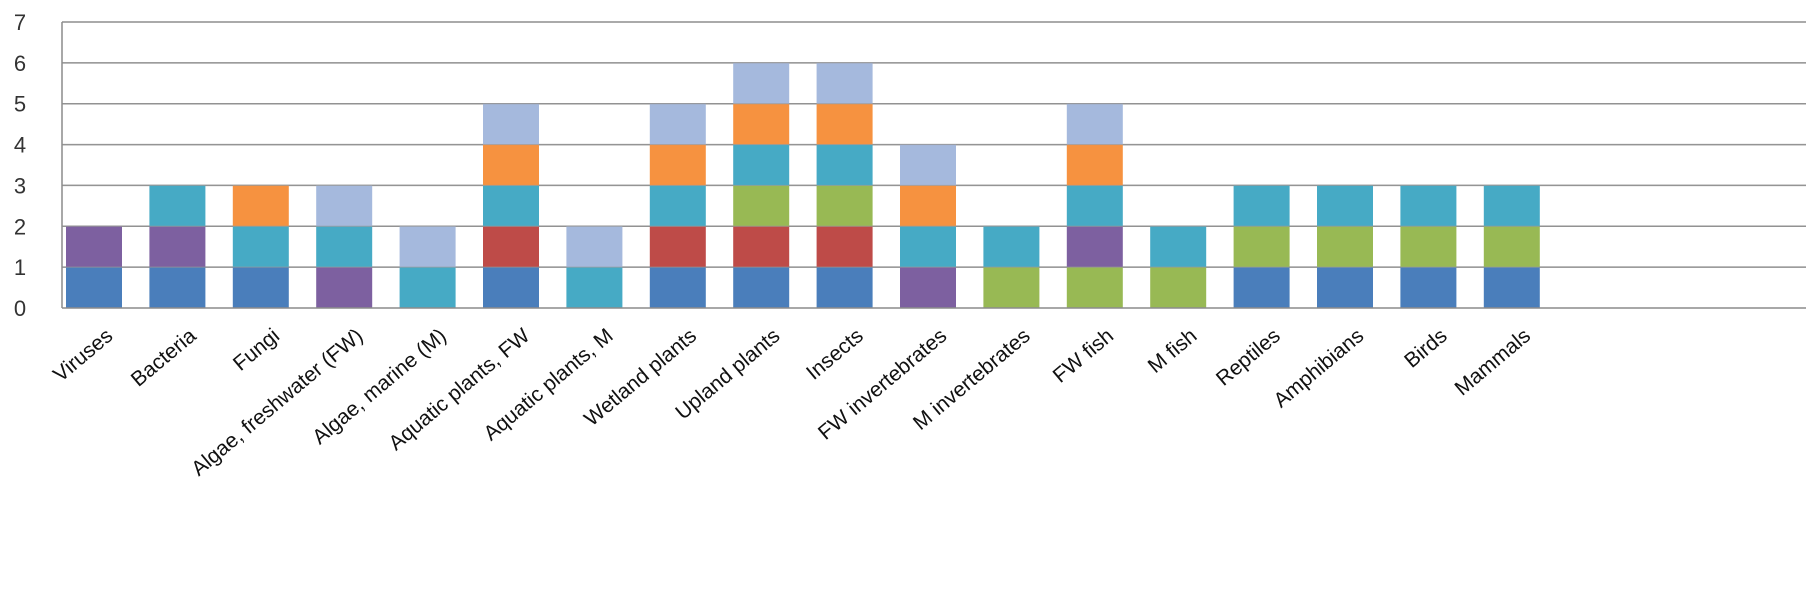  Describe the element at coordinates (20, 104) in the screenshot. I see `y-tick-label: 5` at that location.